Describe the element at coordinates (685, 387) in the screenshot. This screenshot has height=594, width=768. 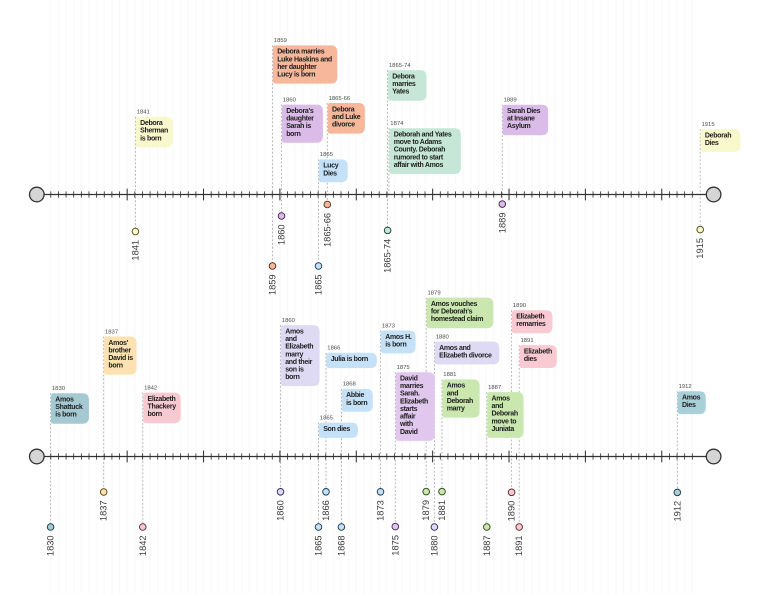
I see `svg-text: 1912` at that location.